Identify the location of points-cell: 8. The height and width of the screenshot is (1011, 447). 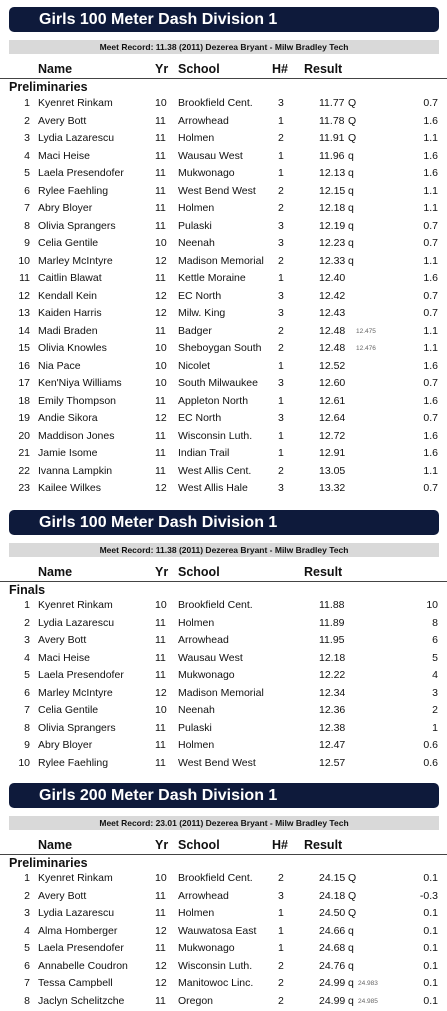
(435, 622).